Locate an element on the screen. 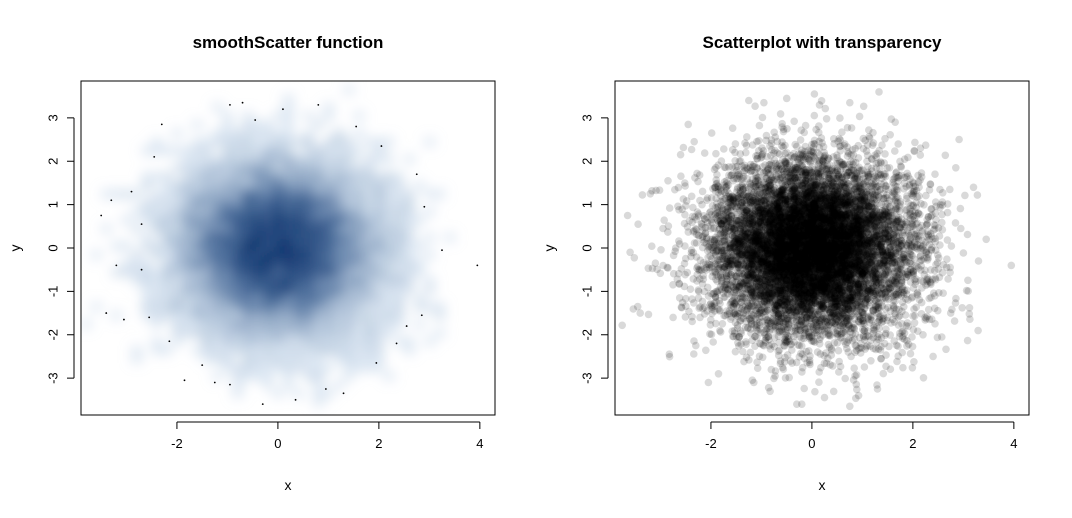 The height and width of the screenshot is (518, 1072). outlier-point is located at coordinates (230, 384).